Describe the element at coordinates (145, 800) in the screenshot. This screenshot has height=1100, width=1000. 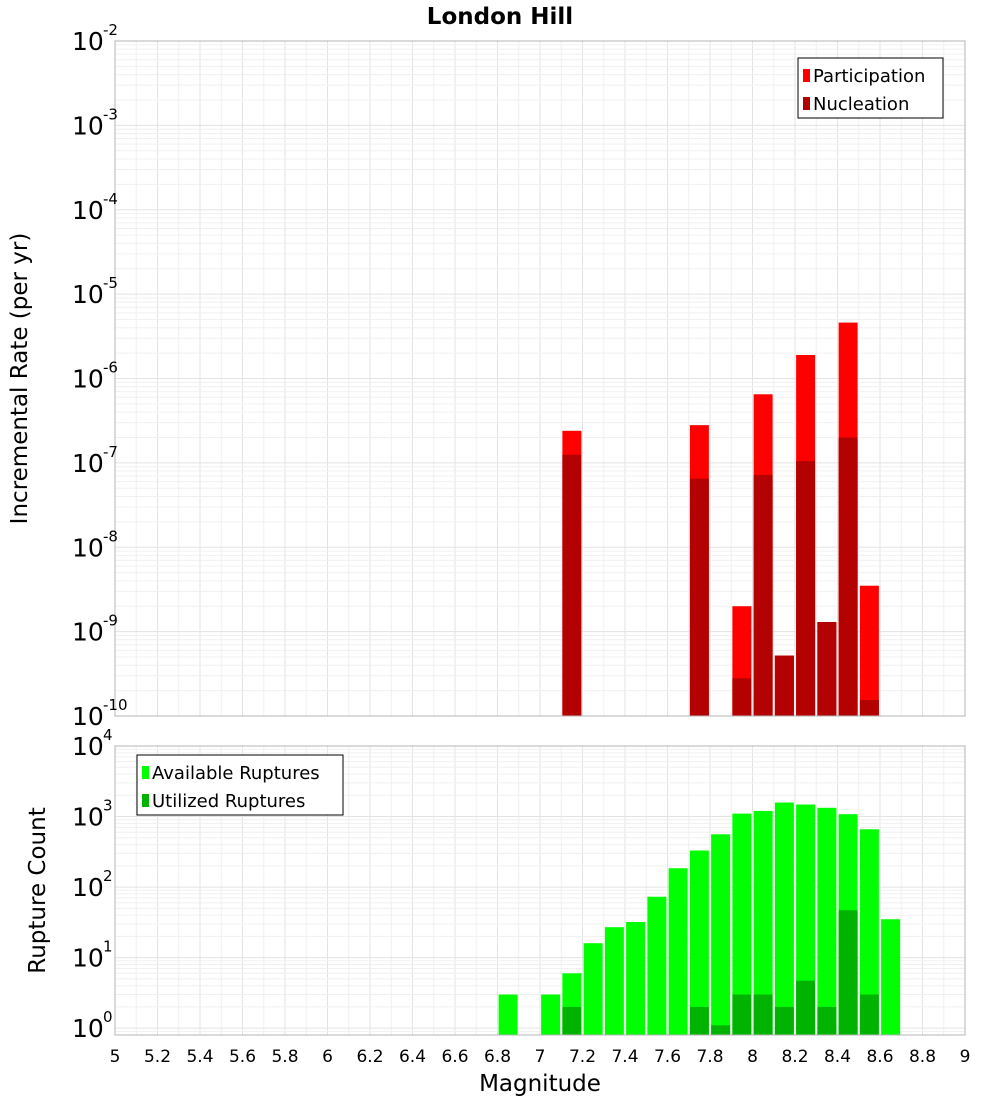
I see `legend-swatch-utilized-ruptures` at that location.